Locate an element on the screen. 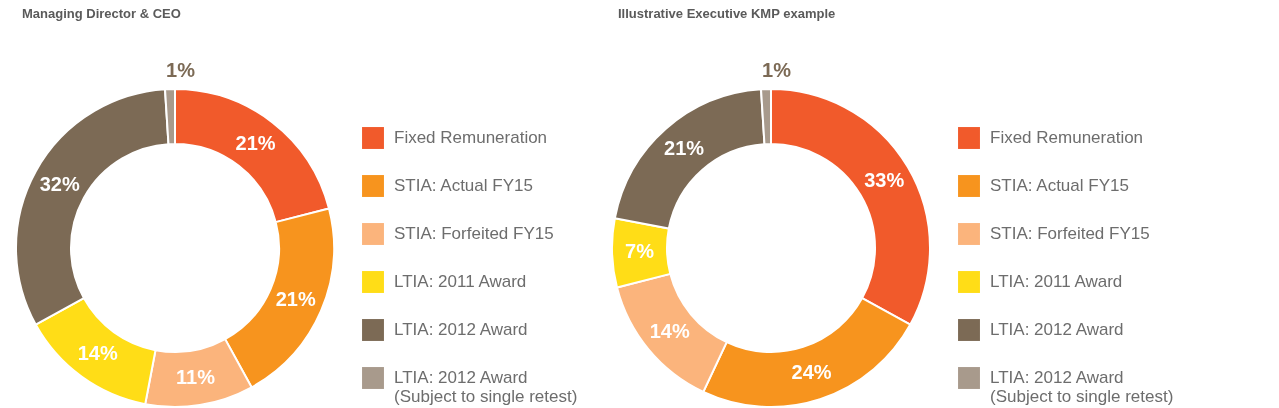  data-label: 32% is located at coordinates (59, 183).